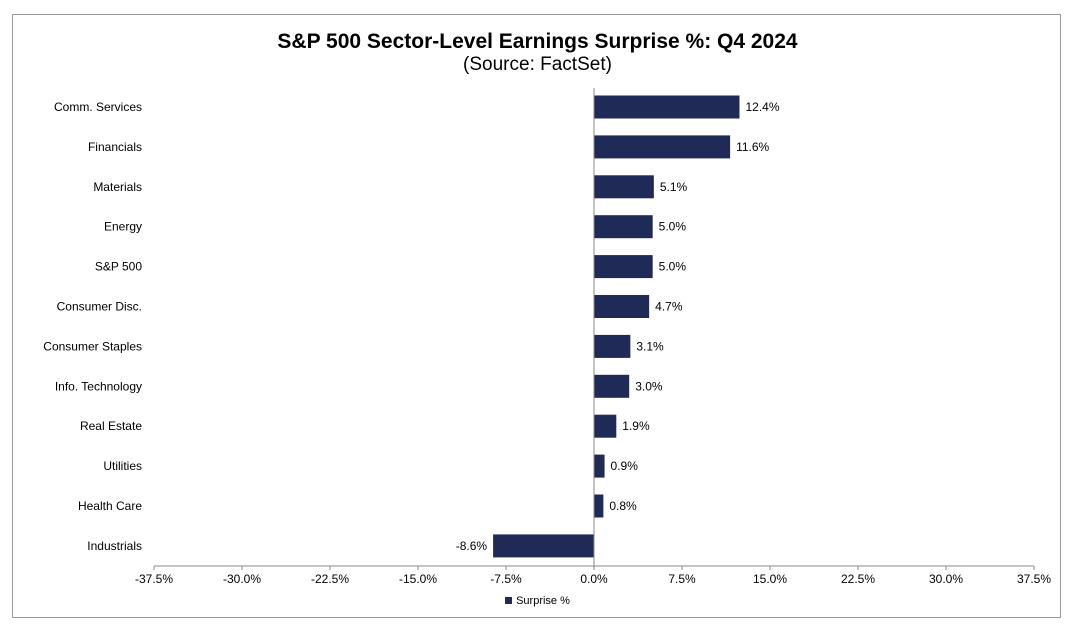 The height and width of the screenshot is (632, 1075). What do you see at coordinates (537, 64) in the screenshot?
I see `chart-subtitle: (Source: FactSet)` at bounding box center [537, 64].